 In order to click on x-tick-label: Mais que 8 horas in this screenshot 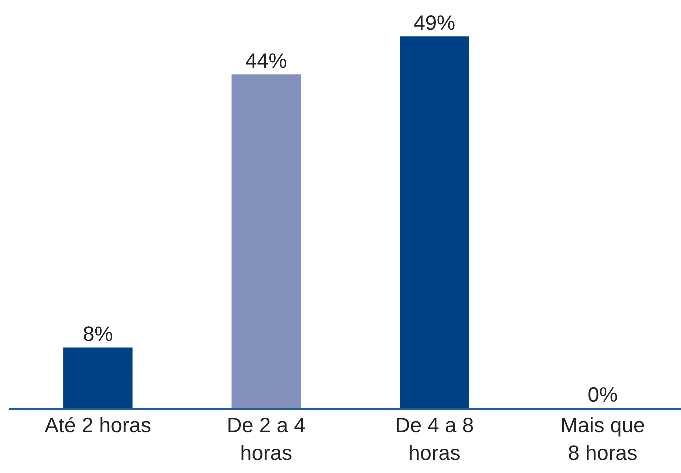, I will do `click(603, 438)`.